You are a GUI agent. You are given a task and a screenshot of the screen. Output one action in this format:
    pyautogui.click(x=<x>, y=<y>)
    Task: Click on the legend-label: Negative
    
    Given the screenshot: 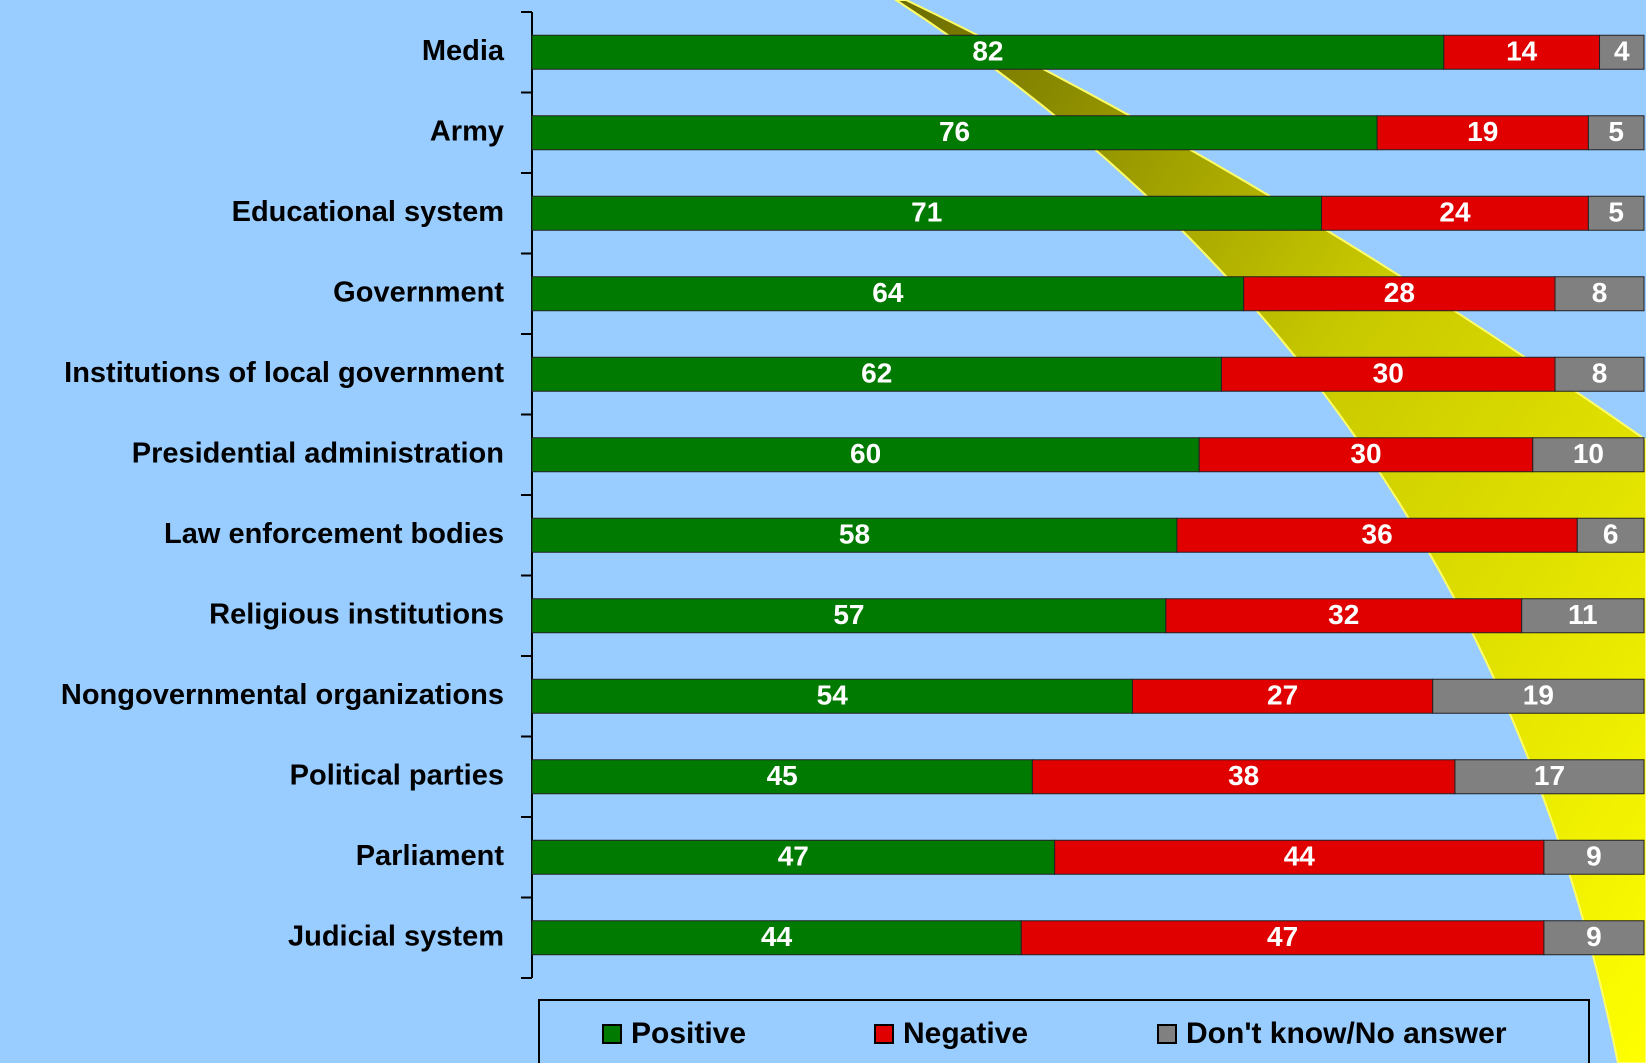 What is the action you would take?
    pyautogui.click(x=965, y=1033)
    